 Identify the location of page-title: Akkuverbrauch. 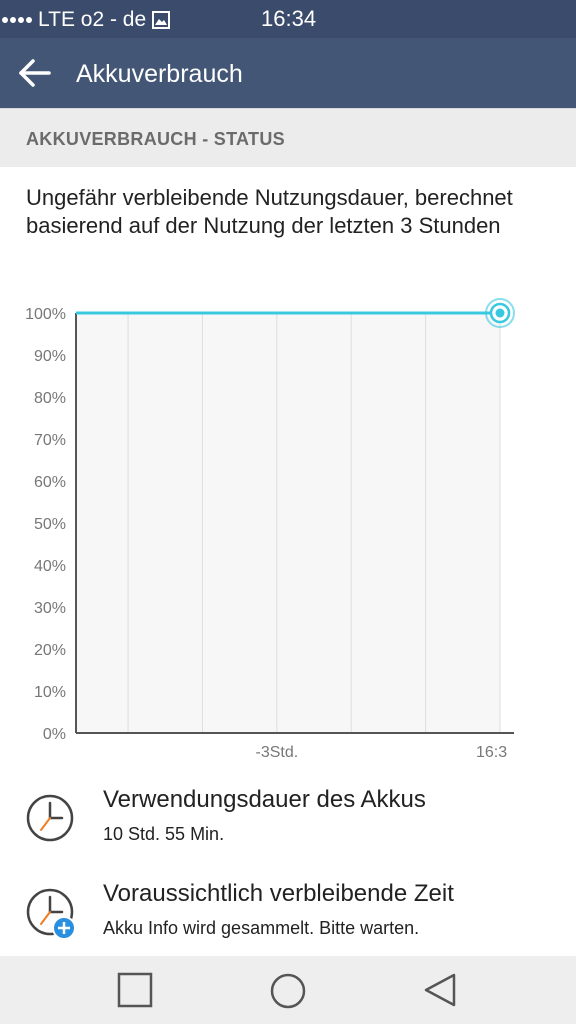
(159, 74).